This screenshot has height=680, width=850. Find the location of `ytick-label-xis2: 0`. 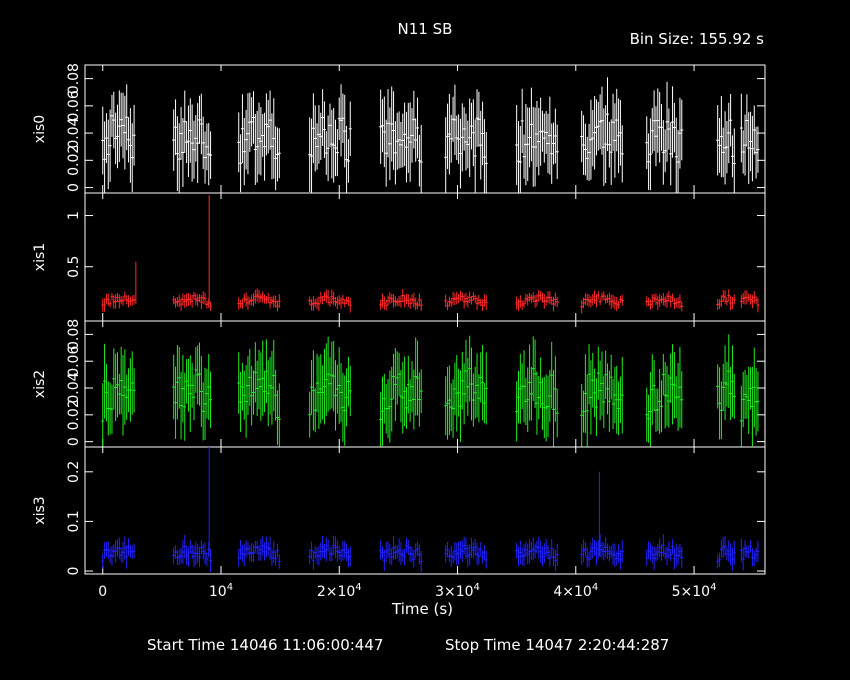

ytick-label-xis2: 0 is located at coordinates (74, 441).